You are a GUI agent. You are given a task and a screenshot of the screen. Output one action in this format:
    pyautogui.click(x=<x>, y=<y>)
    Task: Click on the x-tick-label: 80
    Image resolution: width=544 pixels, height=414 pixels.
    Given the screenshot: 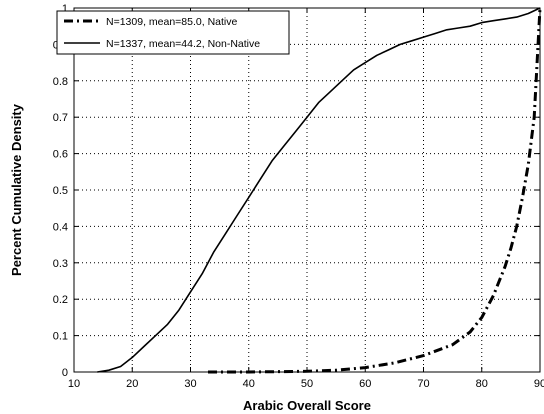 What is the action you would take?
    pyautogui.click(x=482, y=384)
    